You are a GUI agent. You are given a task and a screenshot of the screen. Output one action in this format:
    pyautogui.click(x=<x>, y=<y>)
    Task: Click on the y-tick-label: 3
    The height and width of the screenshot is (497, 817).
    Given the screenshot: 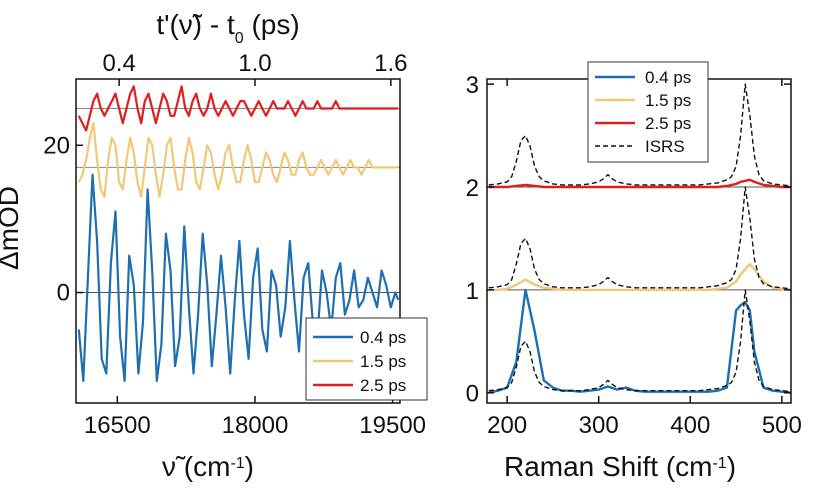 What is the action you would take?
    pyautogui.click(x=472, y=85)
    